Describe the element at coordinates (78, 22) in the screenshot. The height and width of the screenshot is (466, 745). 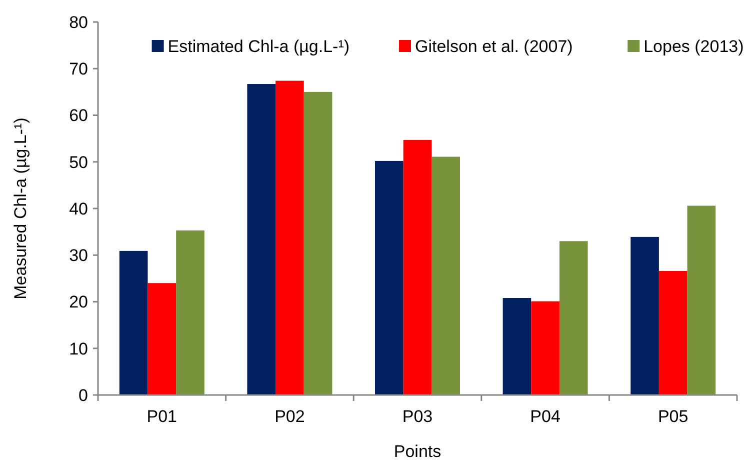
I see `y-tick-label: 80` at that location.